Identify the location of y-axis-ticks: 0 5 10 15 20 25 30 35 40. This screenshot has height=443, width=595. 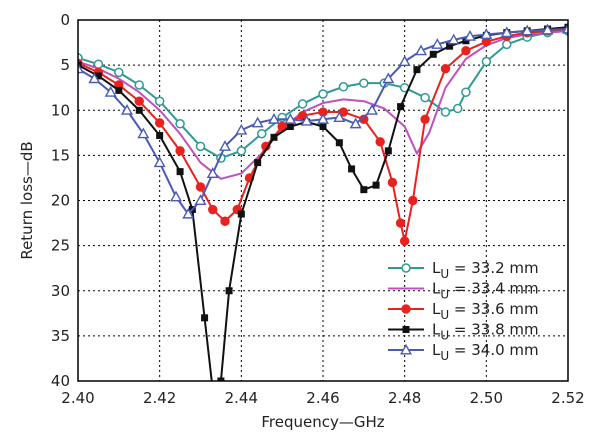
(60, 200).